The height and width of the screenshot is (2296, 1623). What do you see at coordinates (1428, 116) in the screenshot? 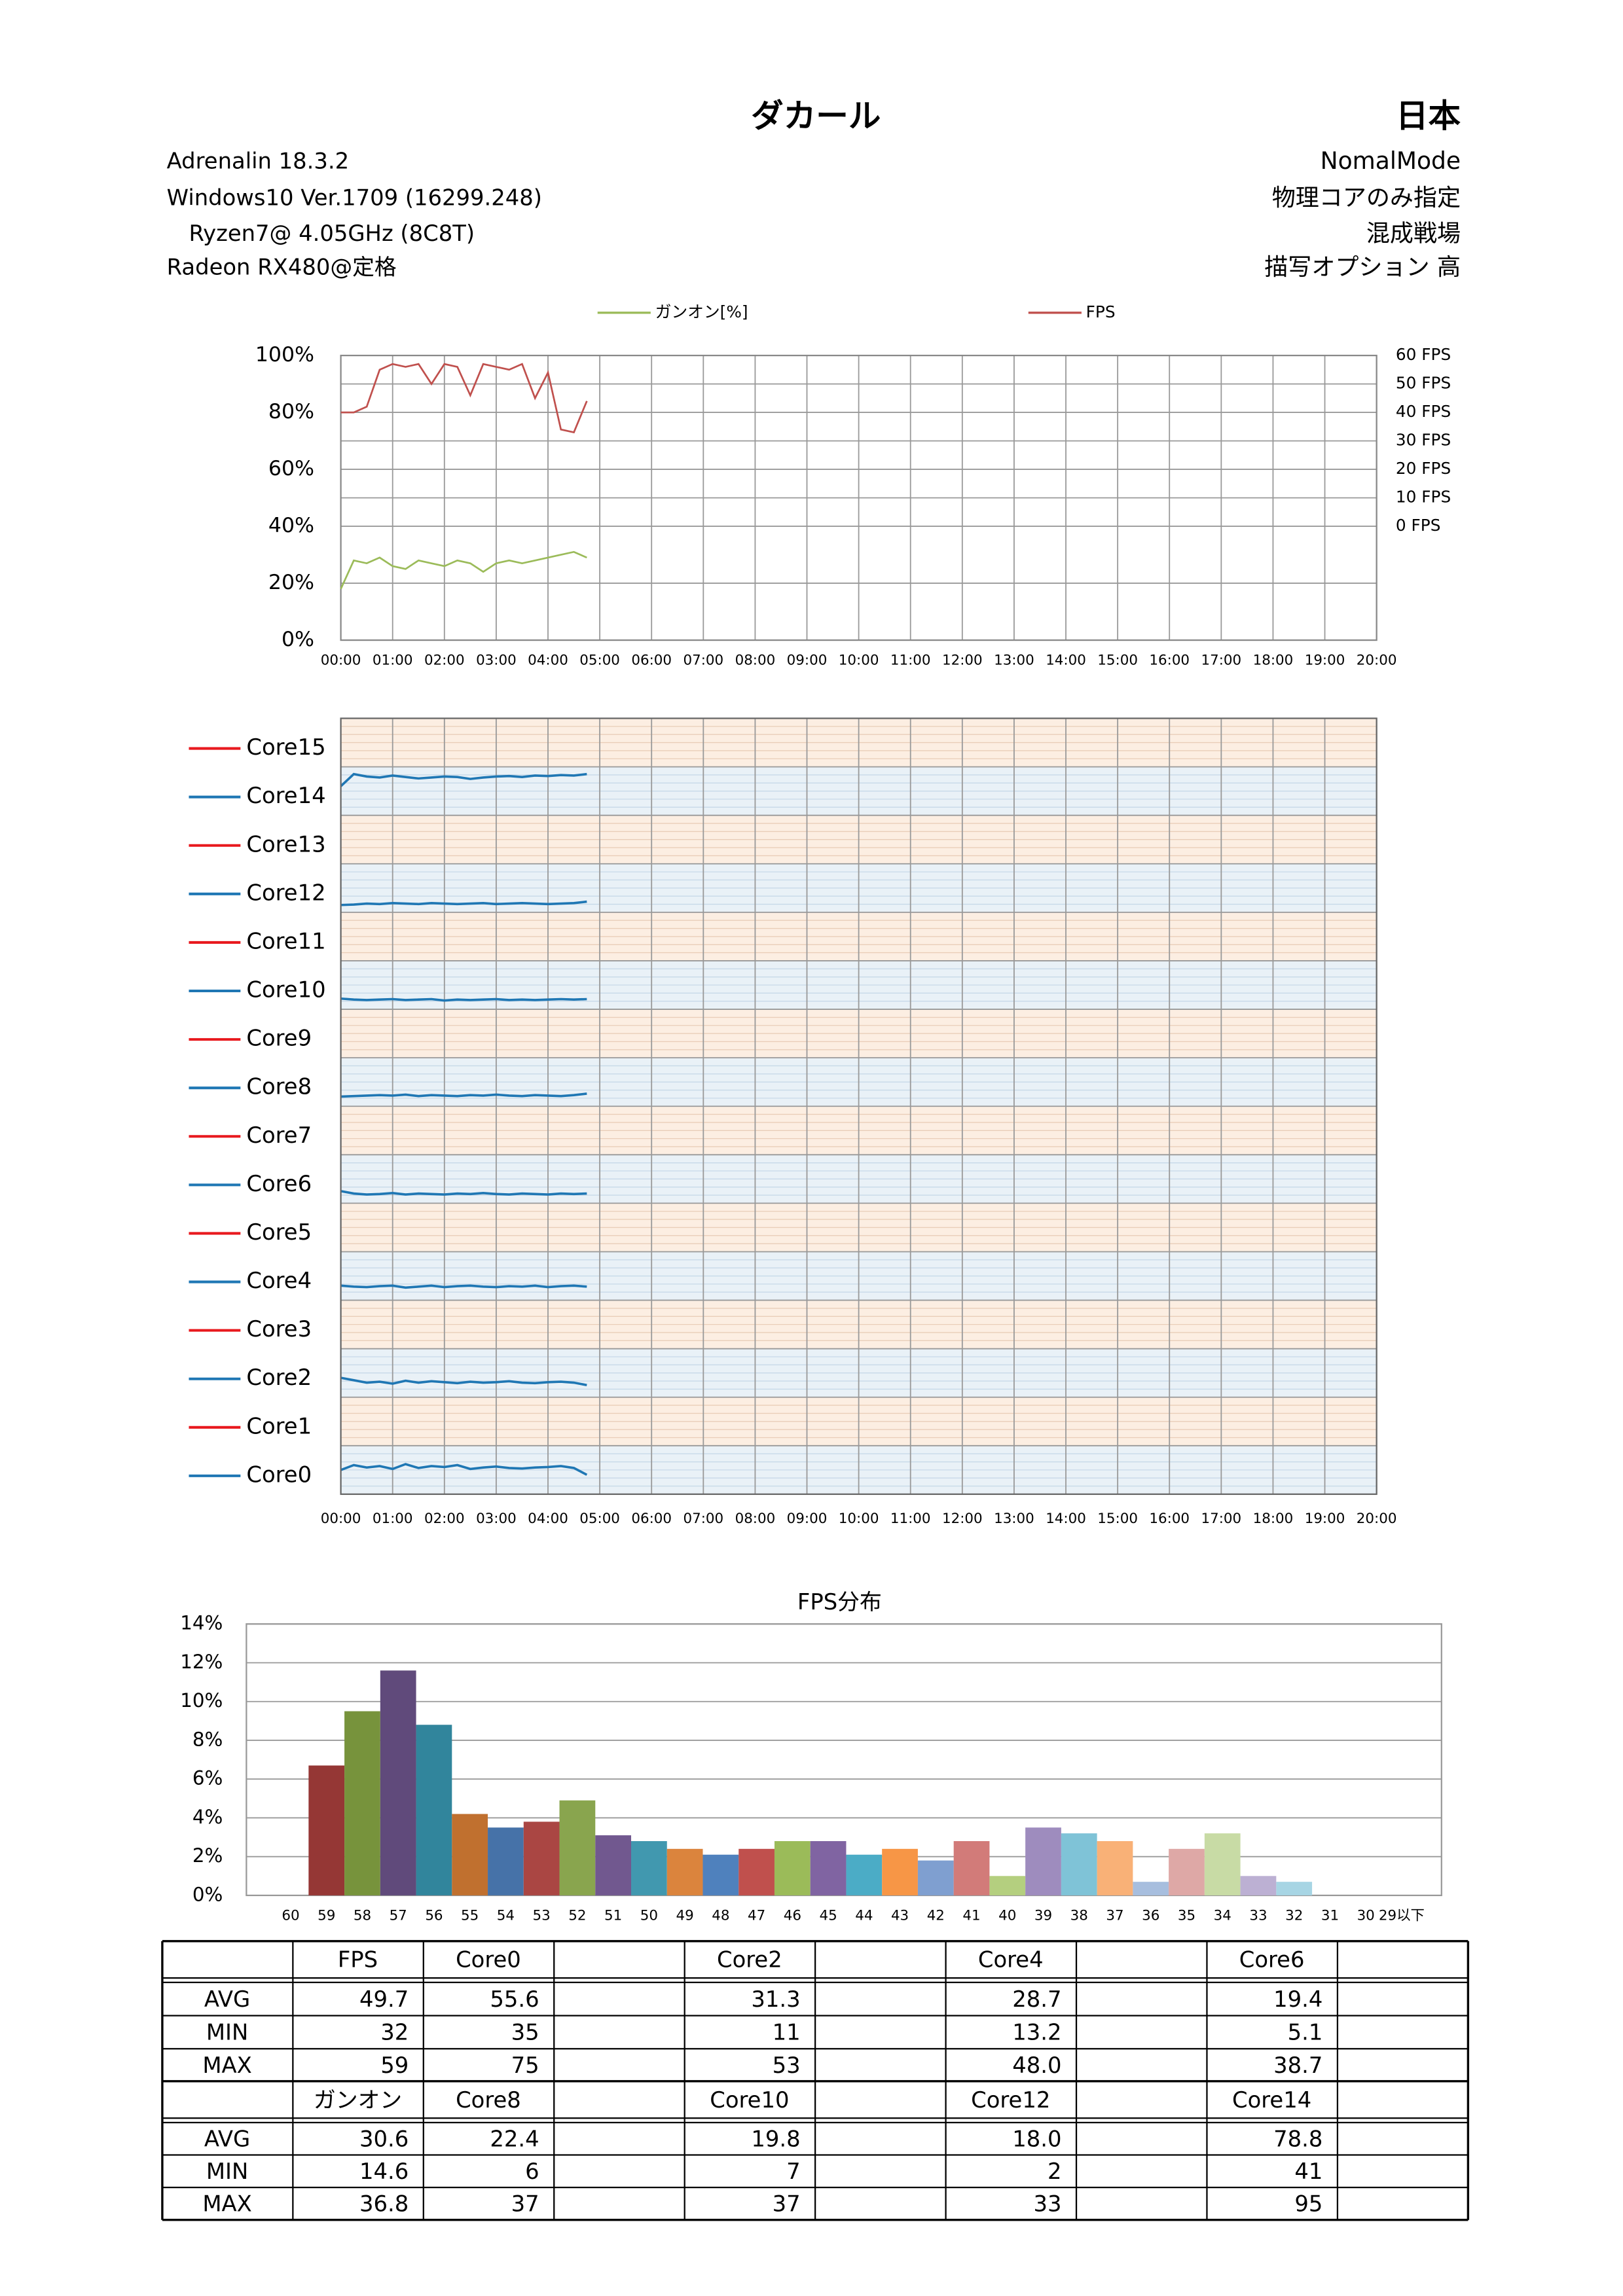
I see `region: 日本` at bounding box center [1428, 116].